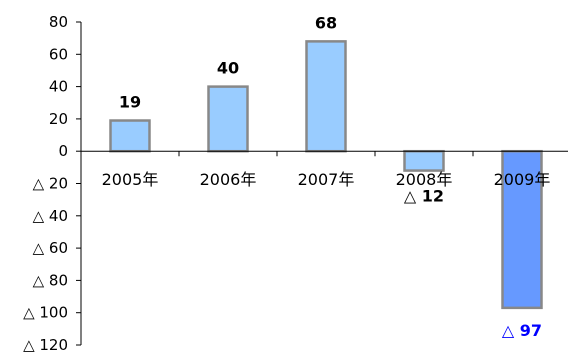  Describe the element at coordinates (45, 345) in the screenshot. I see `y-tick-label: △ 120` at that location.